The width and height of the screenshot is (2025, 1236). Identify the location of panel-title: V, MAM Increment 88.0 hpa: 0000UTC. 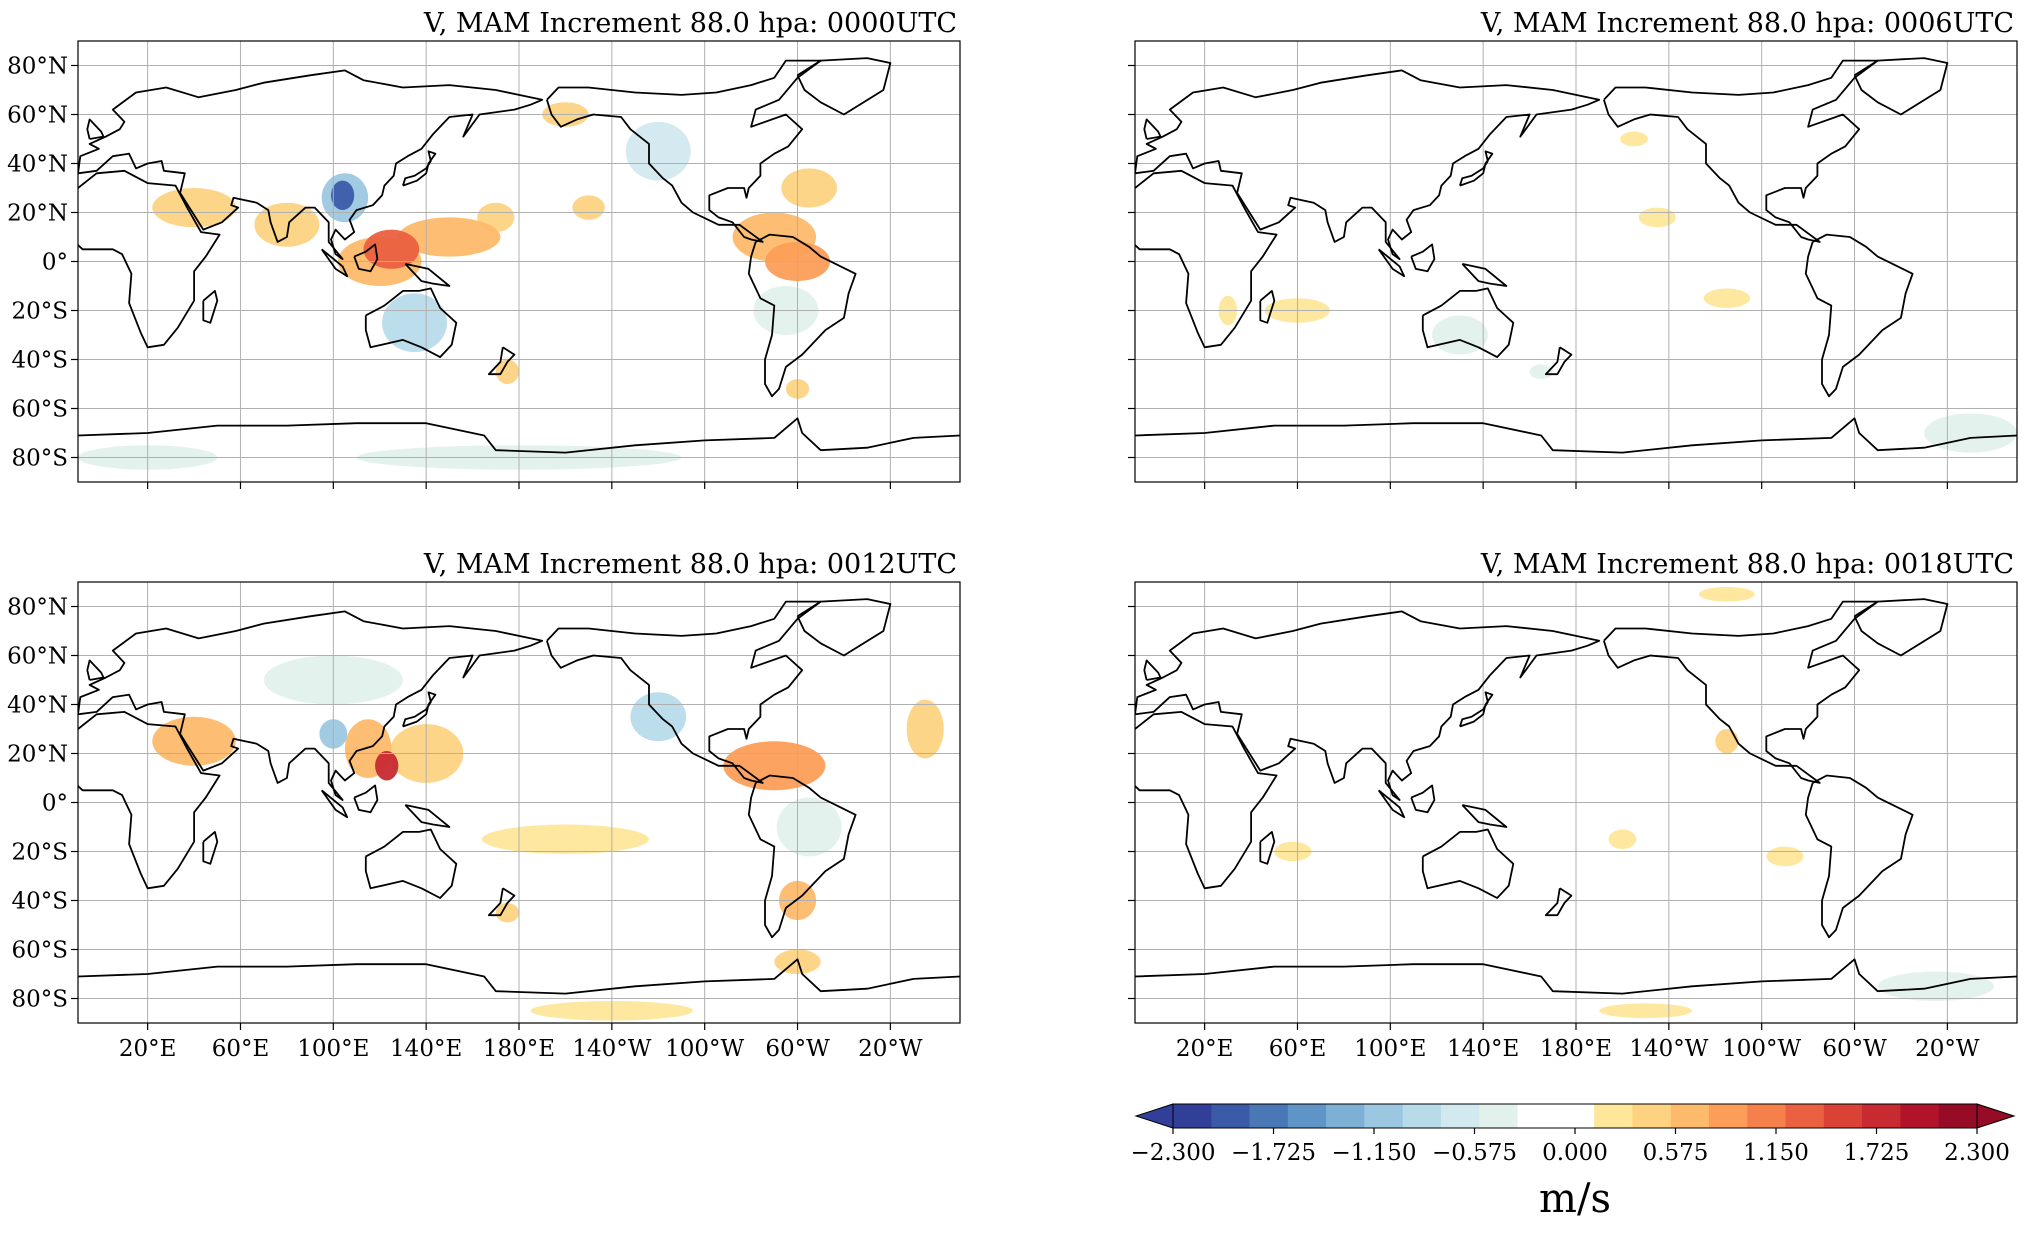
(690, 23).